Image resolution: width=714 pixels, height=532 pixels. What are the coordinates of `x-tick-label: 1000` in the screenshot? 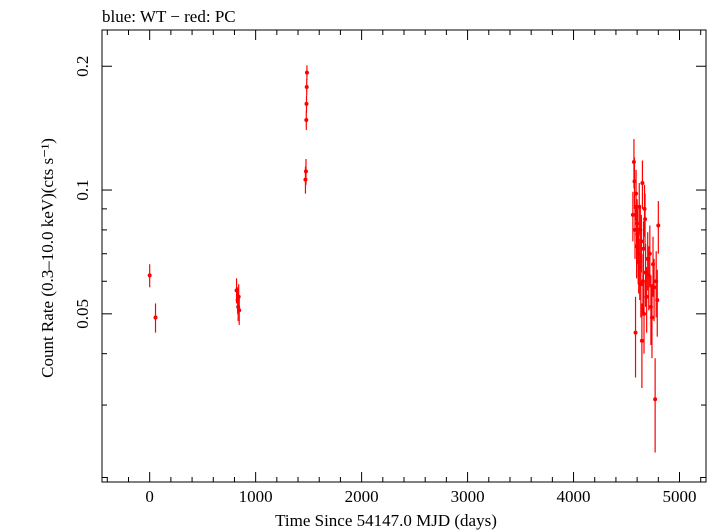 It's located at (256, 496).